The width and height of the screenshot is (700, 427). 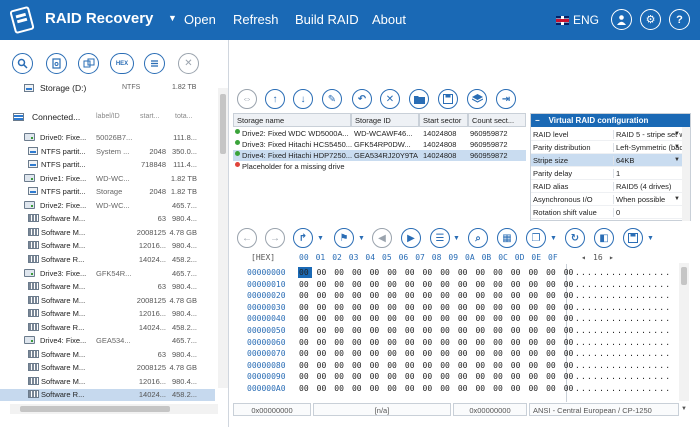 I want to click on open-folder-button, so click(x=419, y=99).